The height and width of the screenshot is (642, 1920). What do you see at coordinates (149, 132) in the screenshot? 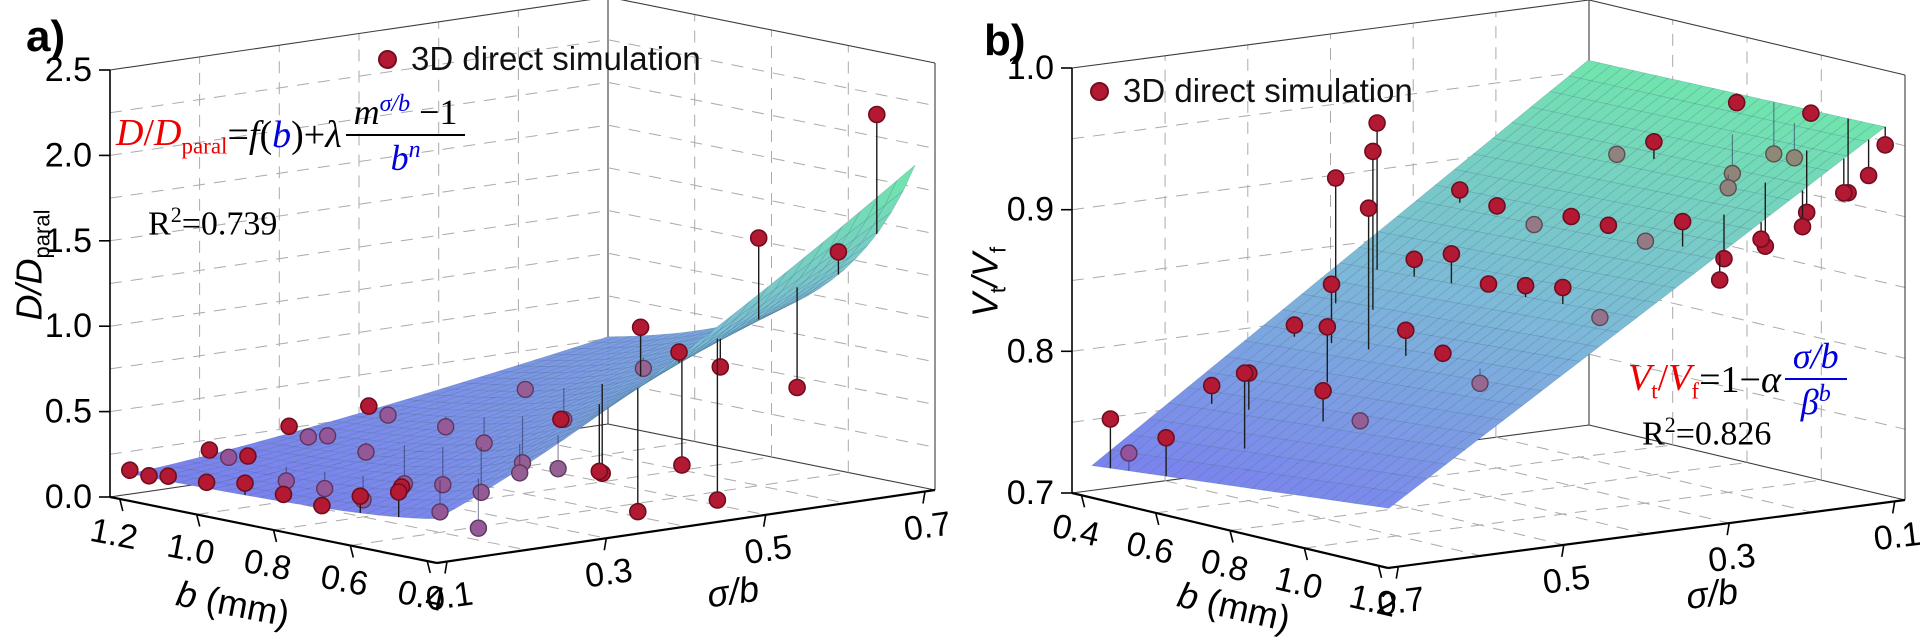
I see `eq-a-slash: /` at bounding box center [149, 132].